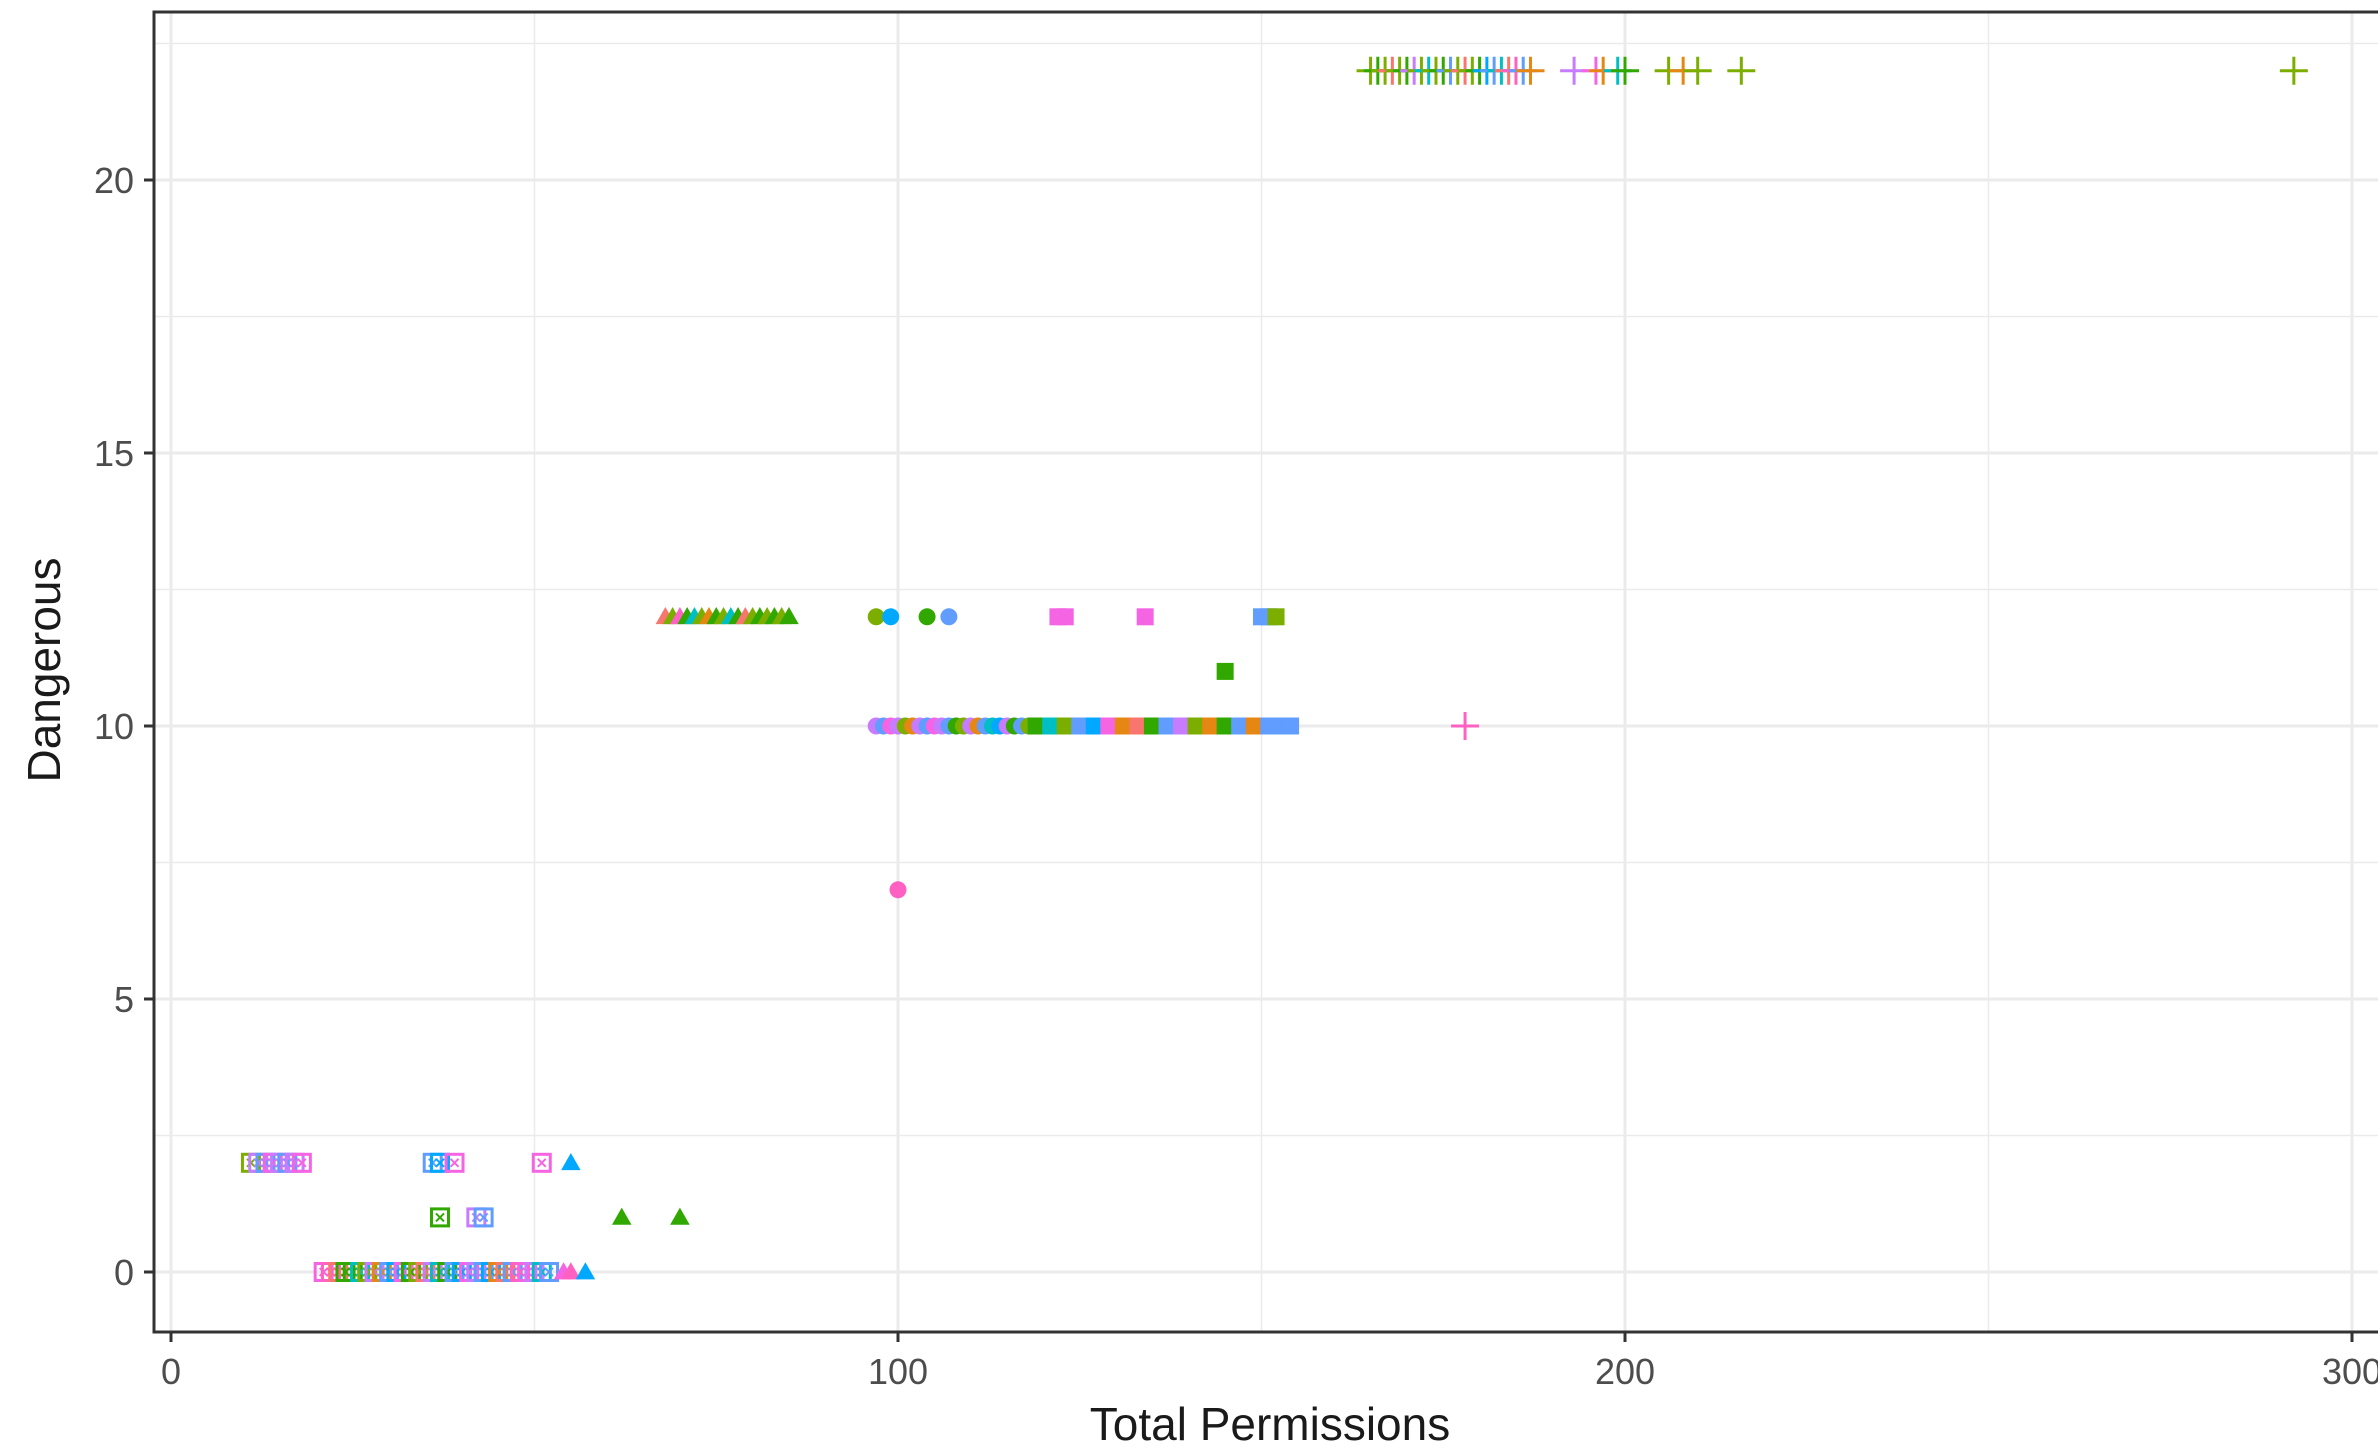  I want to click on x-tick-label: 300, so click(2350, 1371).